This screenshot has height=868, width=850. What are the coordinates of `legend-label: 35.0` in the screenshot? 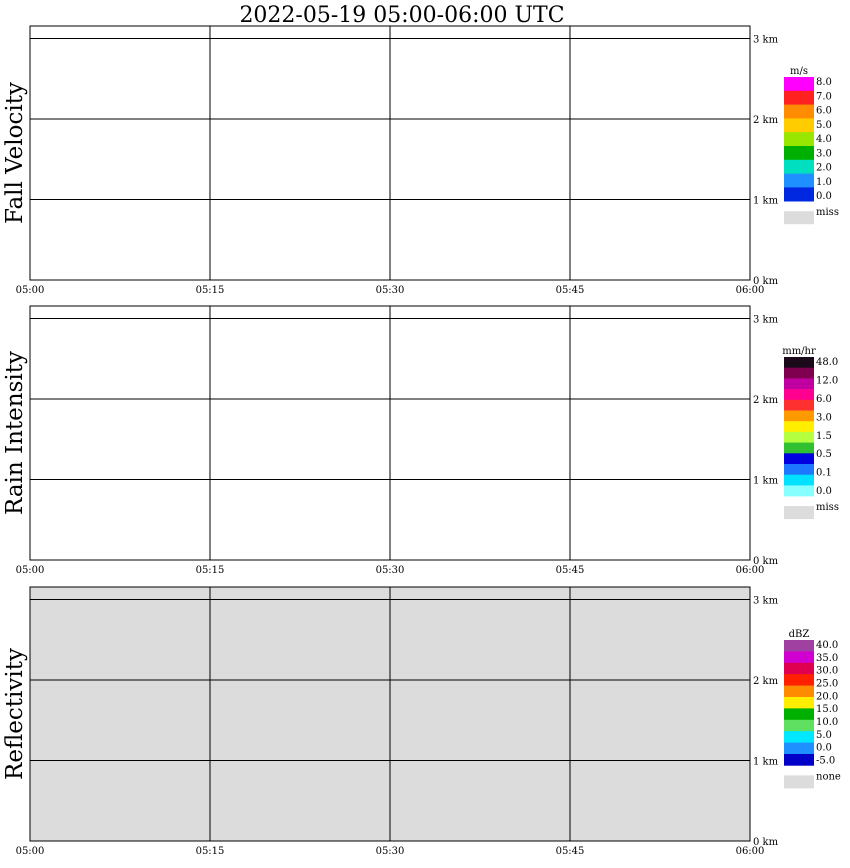 It's located at (827, 658).